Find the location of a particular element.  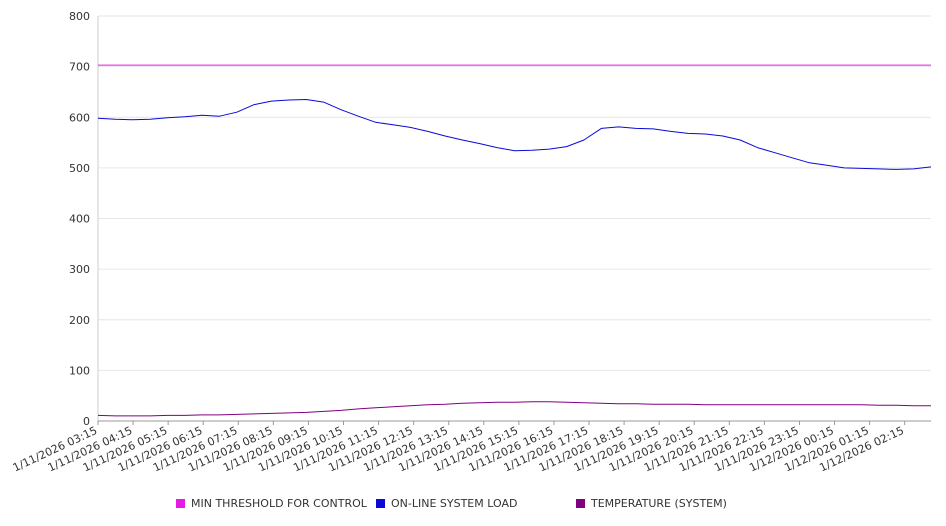

legend-swatch-system-load is located at coordinates (380, 503).